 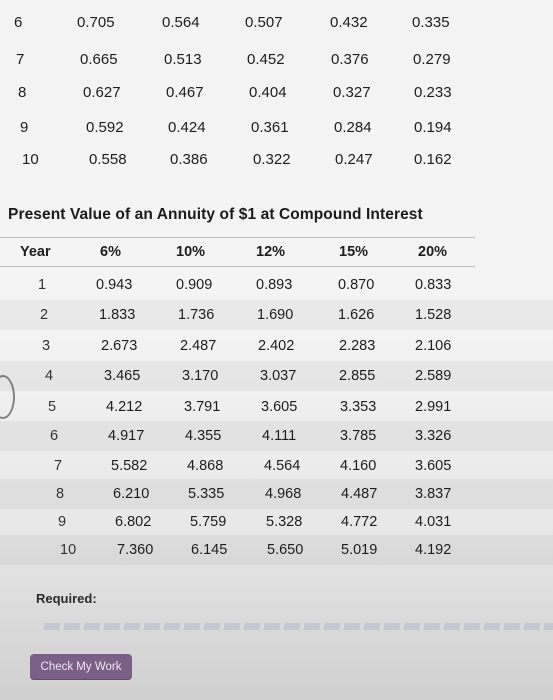 What do you see at coordinates (30, 159) in the screenshot?
I see `period-cell: 10` at bounding box center [30, 159].